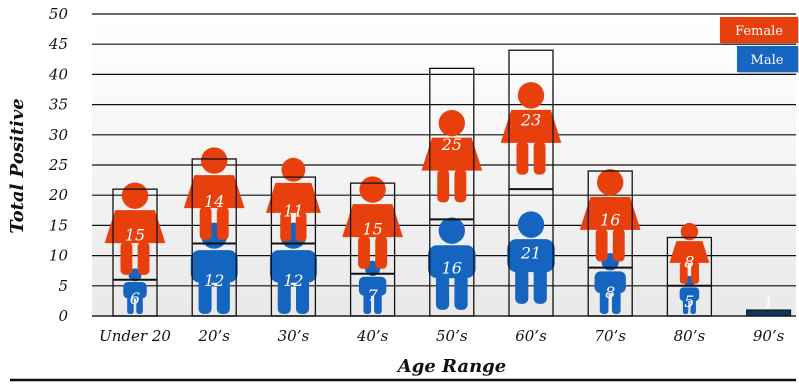 The height and width of the screenshot is (387, 799). I want to click on data-label-female-3: 15, so click(372, 228).